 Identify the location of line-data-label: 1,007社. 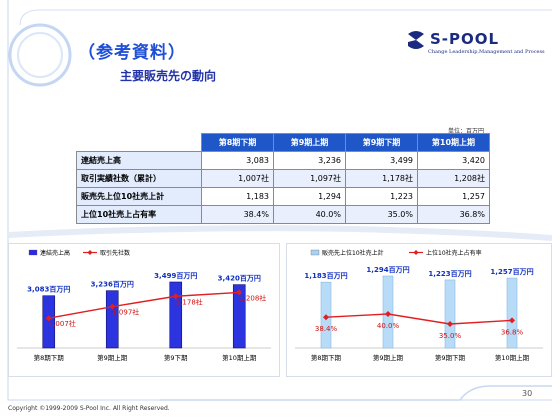
(62, 323).